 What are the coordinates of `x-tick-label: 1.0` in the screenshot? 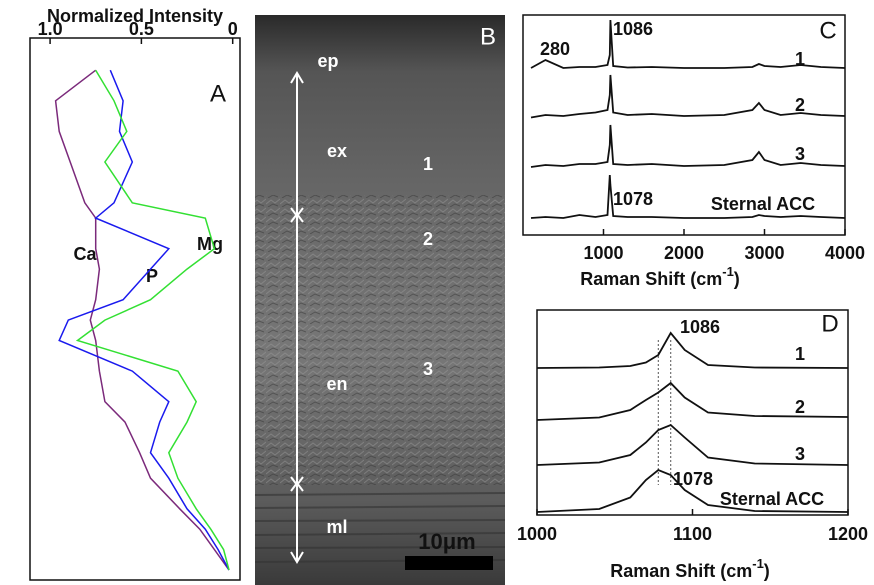 It's located at (50, 29).